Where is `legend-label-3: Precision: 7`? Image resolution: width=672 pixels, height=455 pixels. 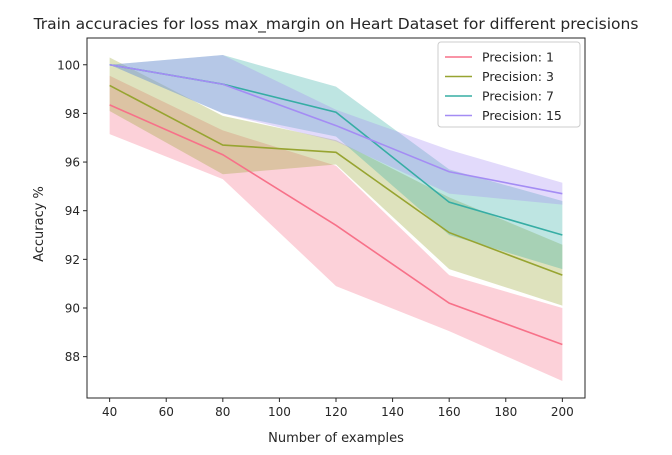 legend-label-3: Precision: 7 is located at coordinates (518, 96).